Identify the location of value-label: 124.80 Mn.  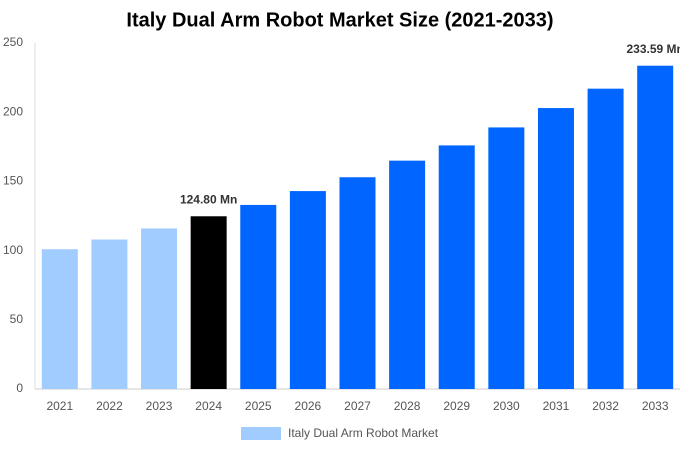
(208, 199).